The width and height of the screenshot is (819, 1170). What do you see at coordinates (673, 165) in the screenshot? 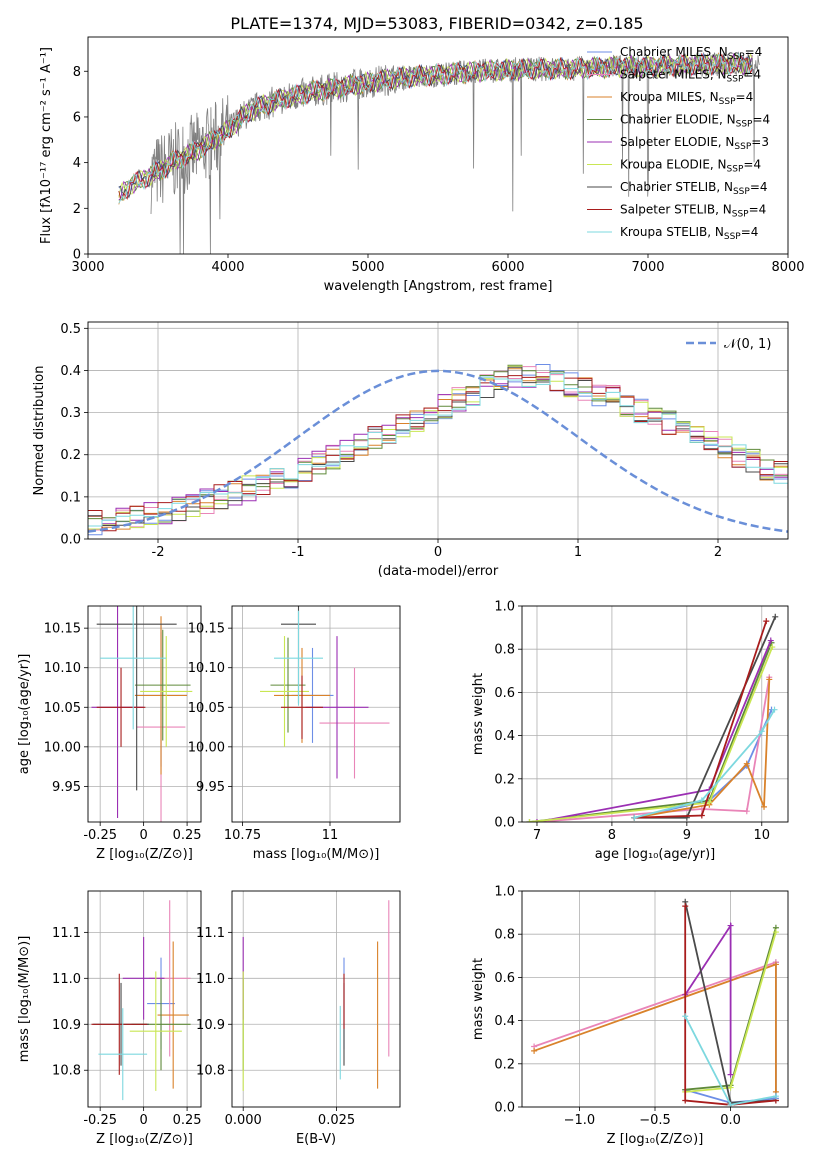
I see `legend-text: Kroupa ELODIE, N` at bounding box center [673, 165].